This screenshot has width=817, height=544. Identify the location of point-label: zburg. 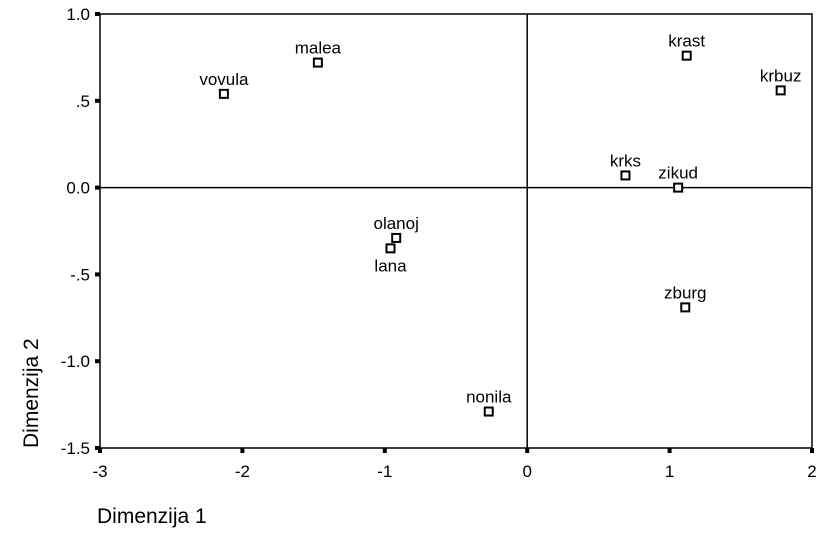
(685, 292).